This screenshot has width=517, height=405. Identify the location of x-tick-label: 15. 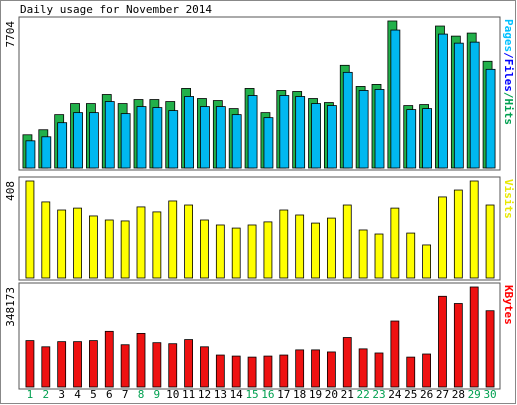
(251, 394).